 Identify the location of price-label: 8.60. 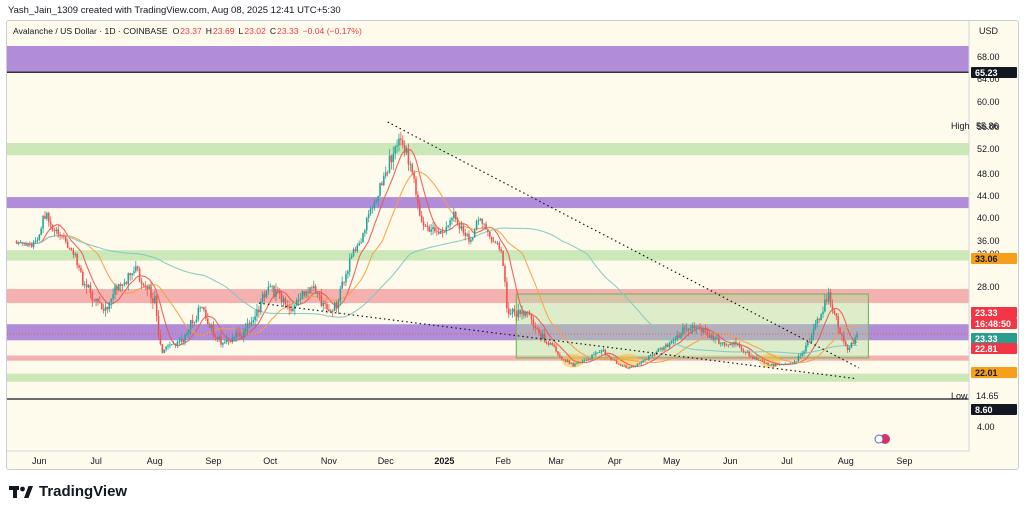
(984, 410).